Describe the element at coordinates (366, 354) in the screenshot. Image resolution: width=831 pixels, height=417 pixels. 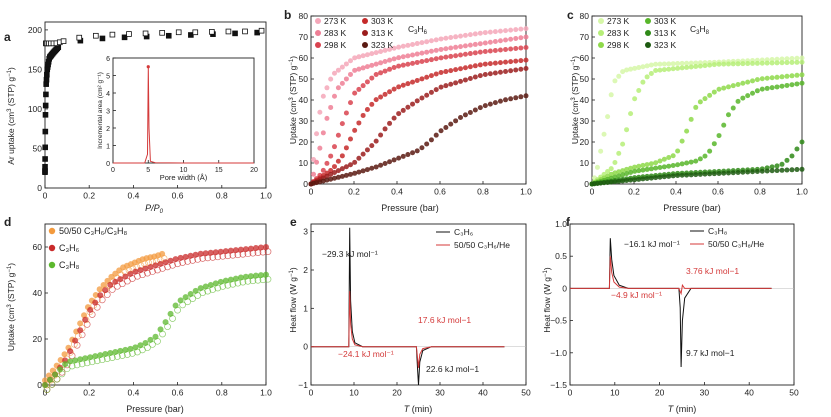
I see `panel-e-annotation: −24.1 kJ mol⁻¹` at that location.